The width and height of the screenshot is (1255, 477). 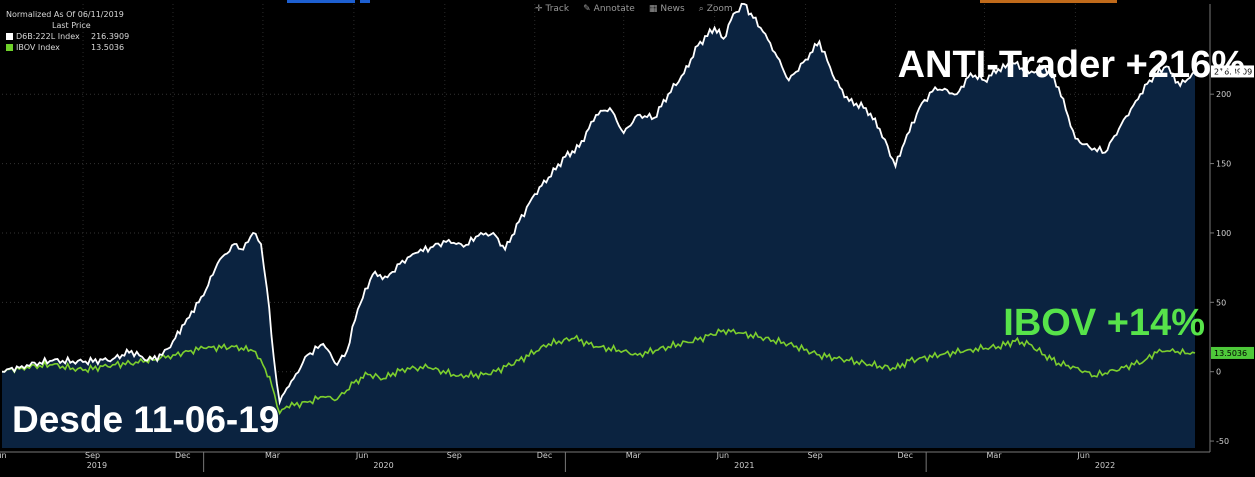 What do you see at coordinates (9, 47) in the screenshot?
I see `legend-swatch-ibov` at bounding box center [9, 47].